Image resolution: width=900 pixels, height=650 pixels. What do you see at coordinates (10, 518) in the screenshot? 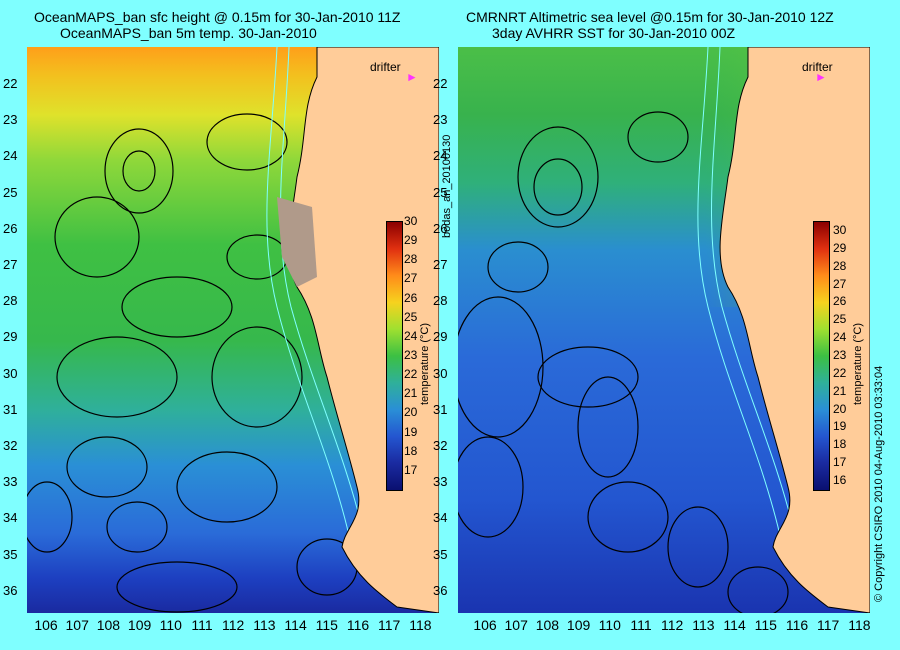
I see `lat-label: 34` at bounding box center [10, 518].